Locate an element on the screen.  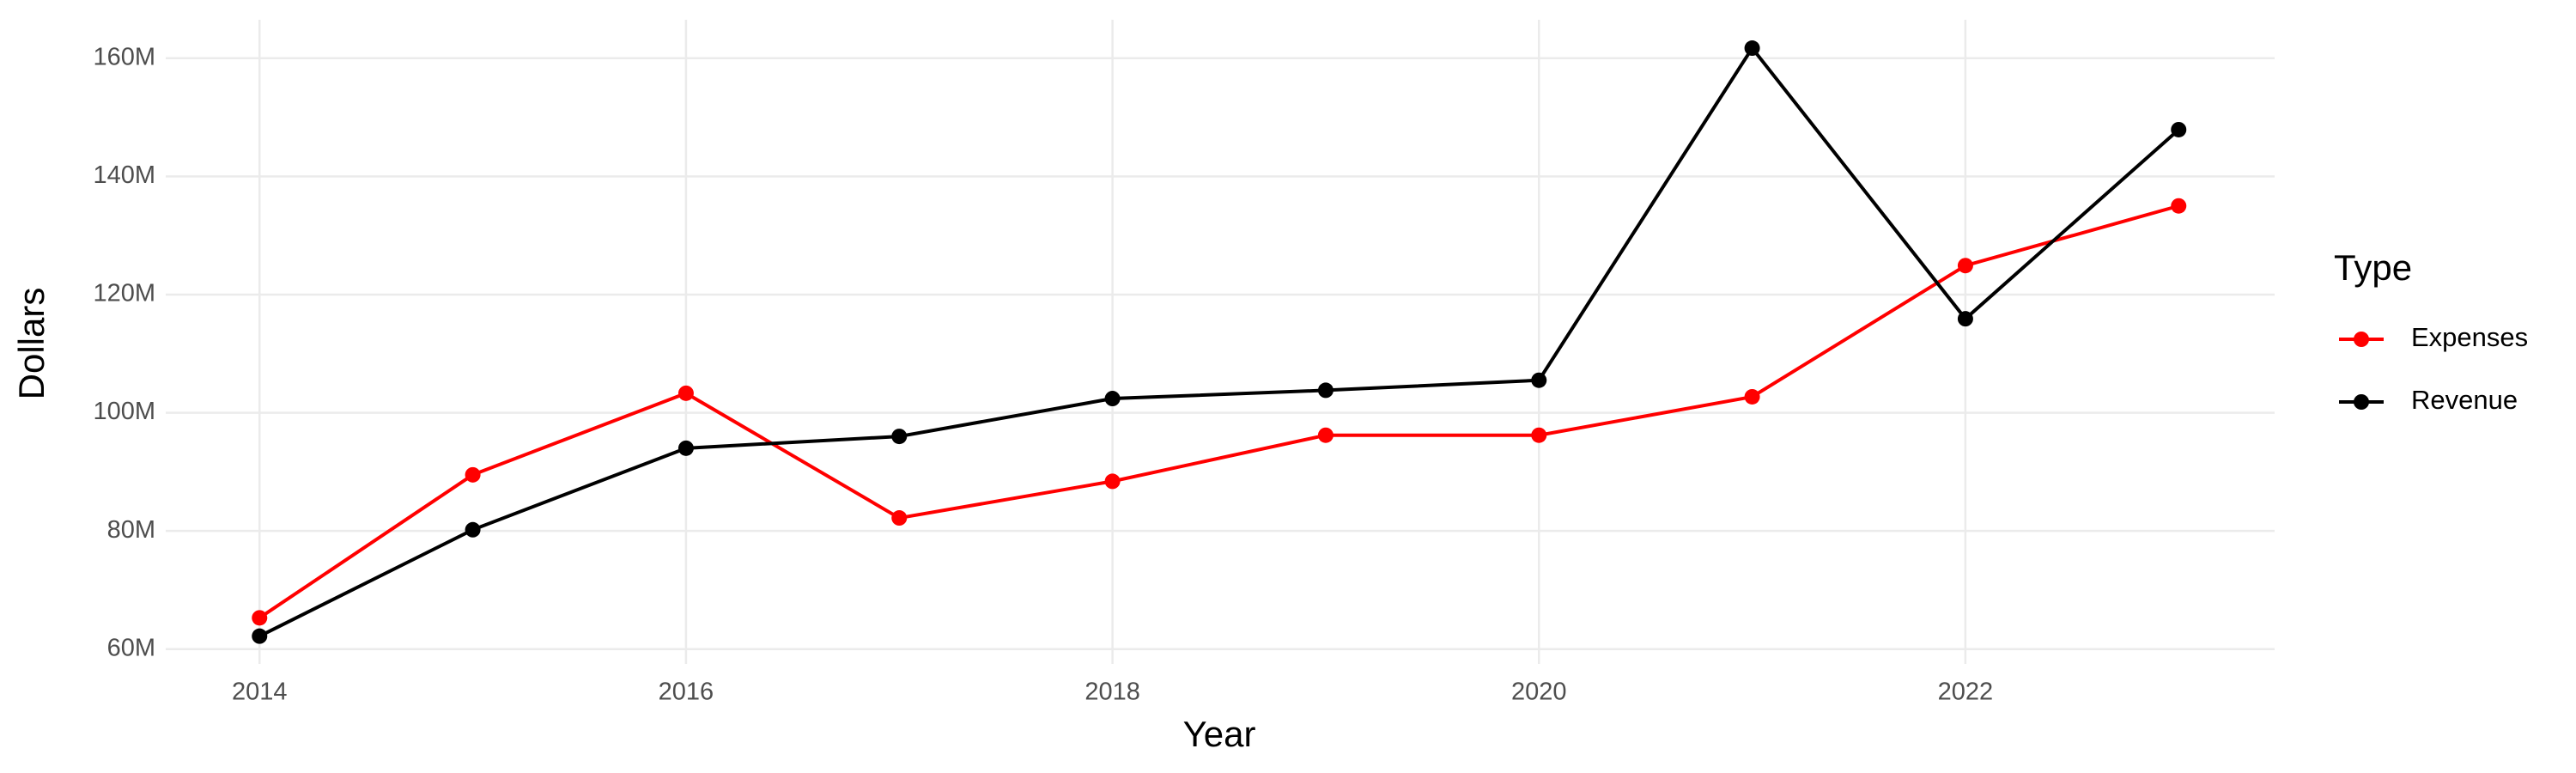
y-axis-title: Dollars is located at coordinates (32, 344).